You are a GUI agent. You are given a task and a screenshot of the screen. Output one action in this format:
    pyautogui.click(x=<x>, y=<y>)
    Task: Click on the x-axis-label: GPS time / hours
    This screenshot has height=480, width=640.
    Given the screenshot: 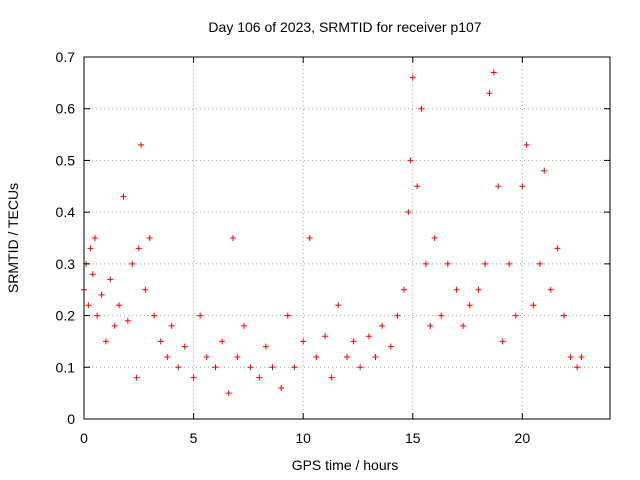 What is the action you would take?
    pyautogui.click(x=345, y=465)
    